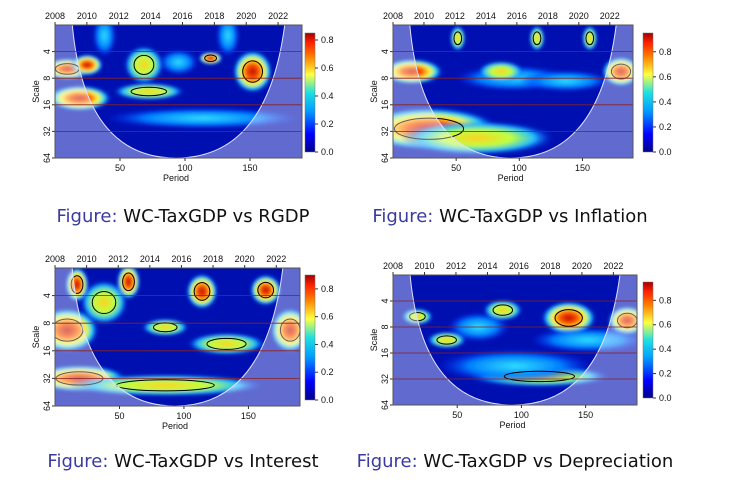 The width and height of the screenshot is (735, 485). Describe the element at coordinates (456, 168) in the screenshot. I see `x-tick-label: 50` at that location.